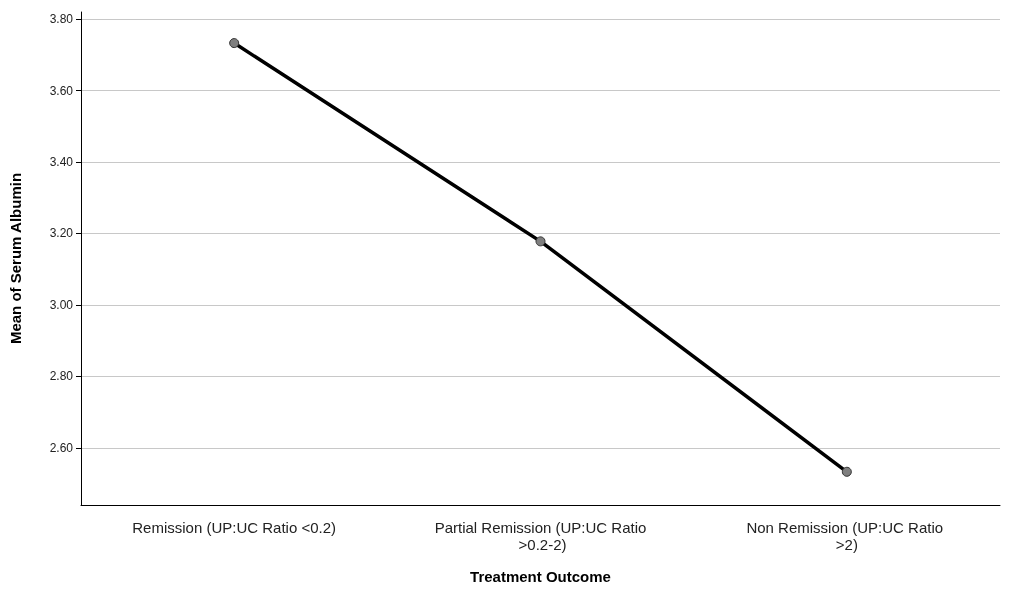 Image resolution: width=1016 pixels, height=593 pixels. What do you see at coordinates (540, 576) in the screenshot?
I see `x-axis-title: Treatment Outcome` at bounding box center [540, 576].